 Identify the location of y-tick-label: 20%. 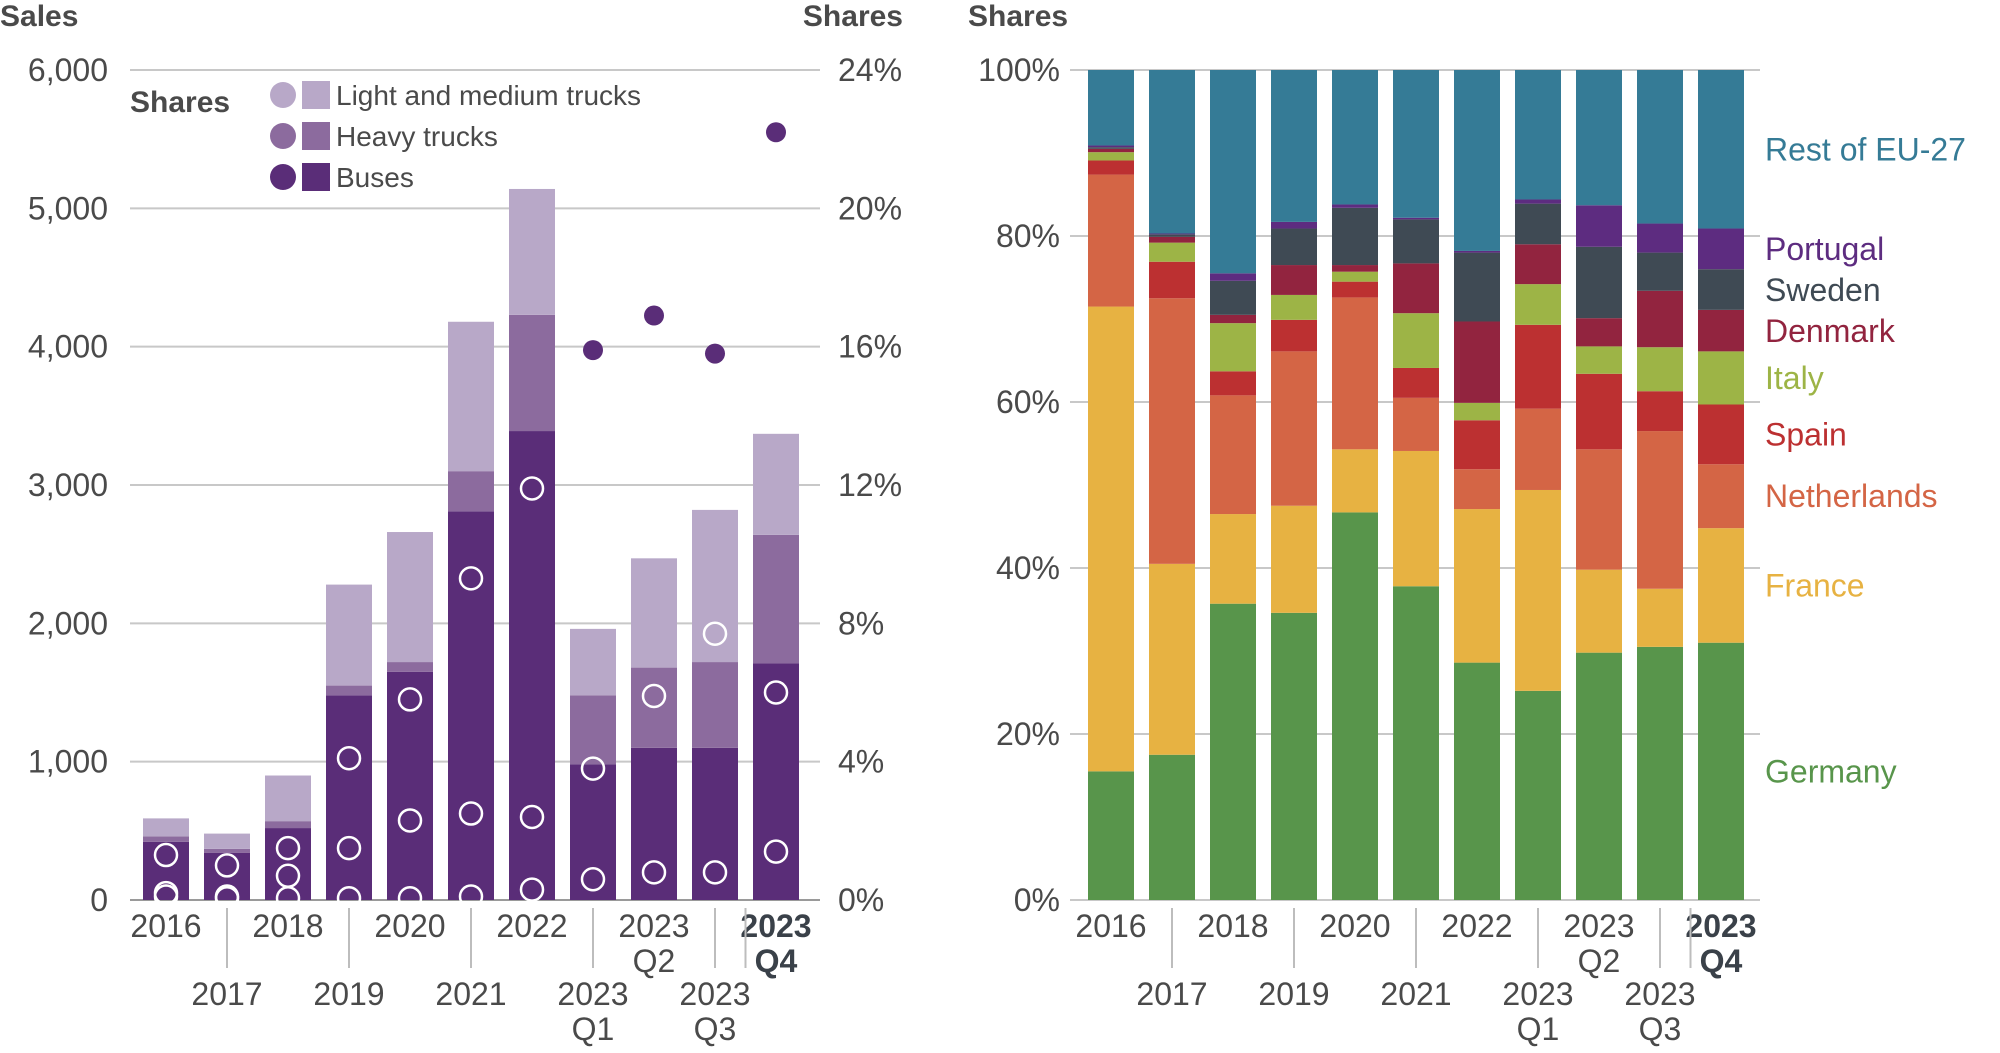
(1028, 734).